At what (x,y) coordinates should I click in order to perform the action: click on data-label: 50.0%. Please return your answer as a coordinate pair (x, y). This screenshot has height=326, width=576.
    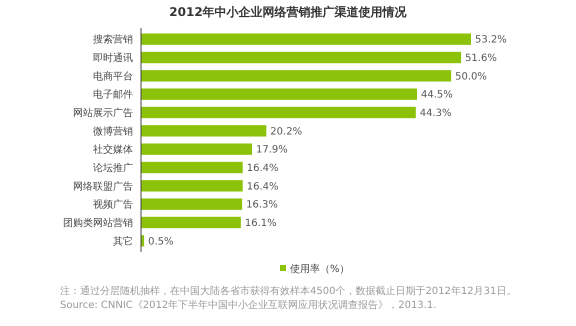
    Looking at the image, I should click on (471, 76).